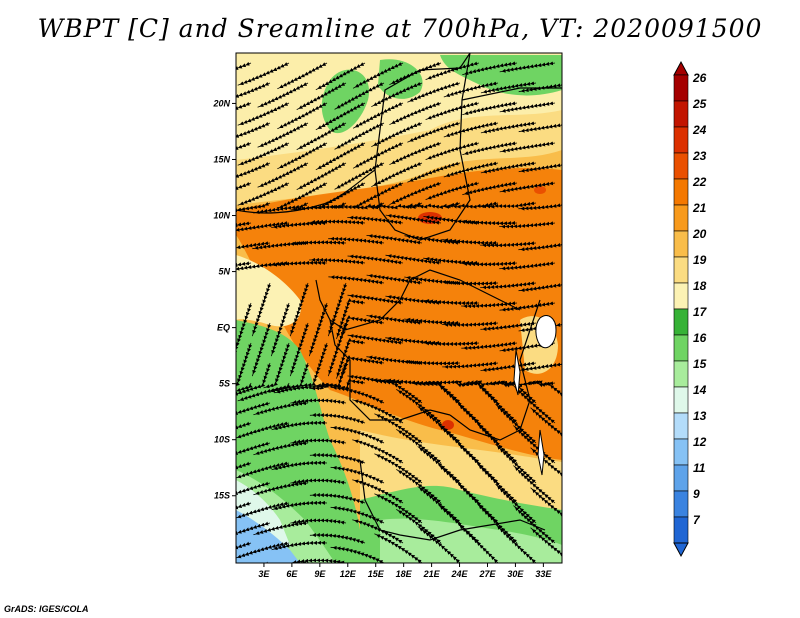  I want to click on lon-label: 12E, so click(348, 574).